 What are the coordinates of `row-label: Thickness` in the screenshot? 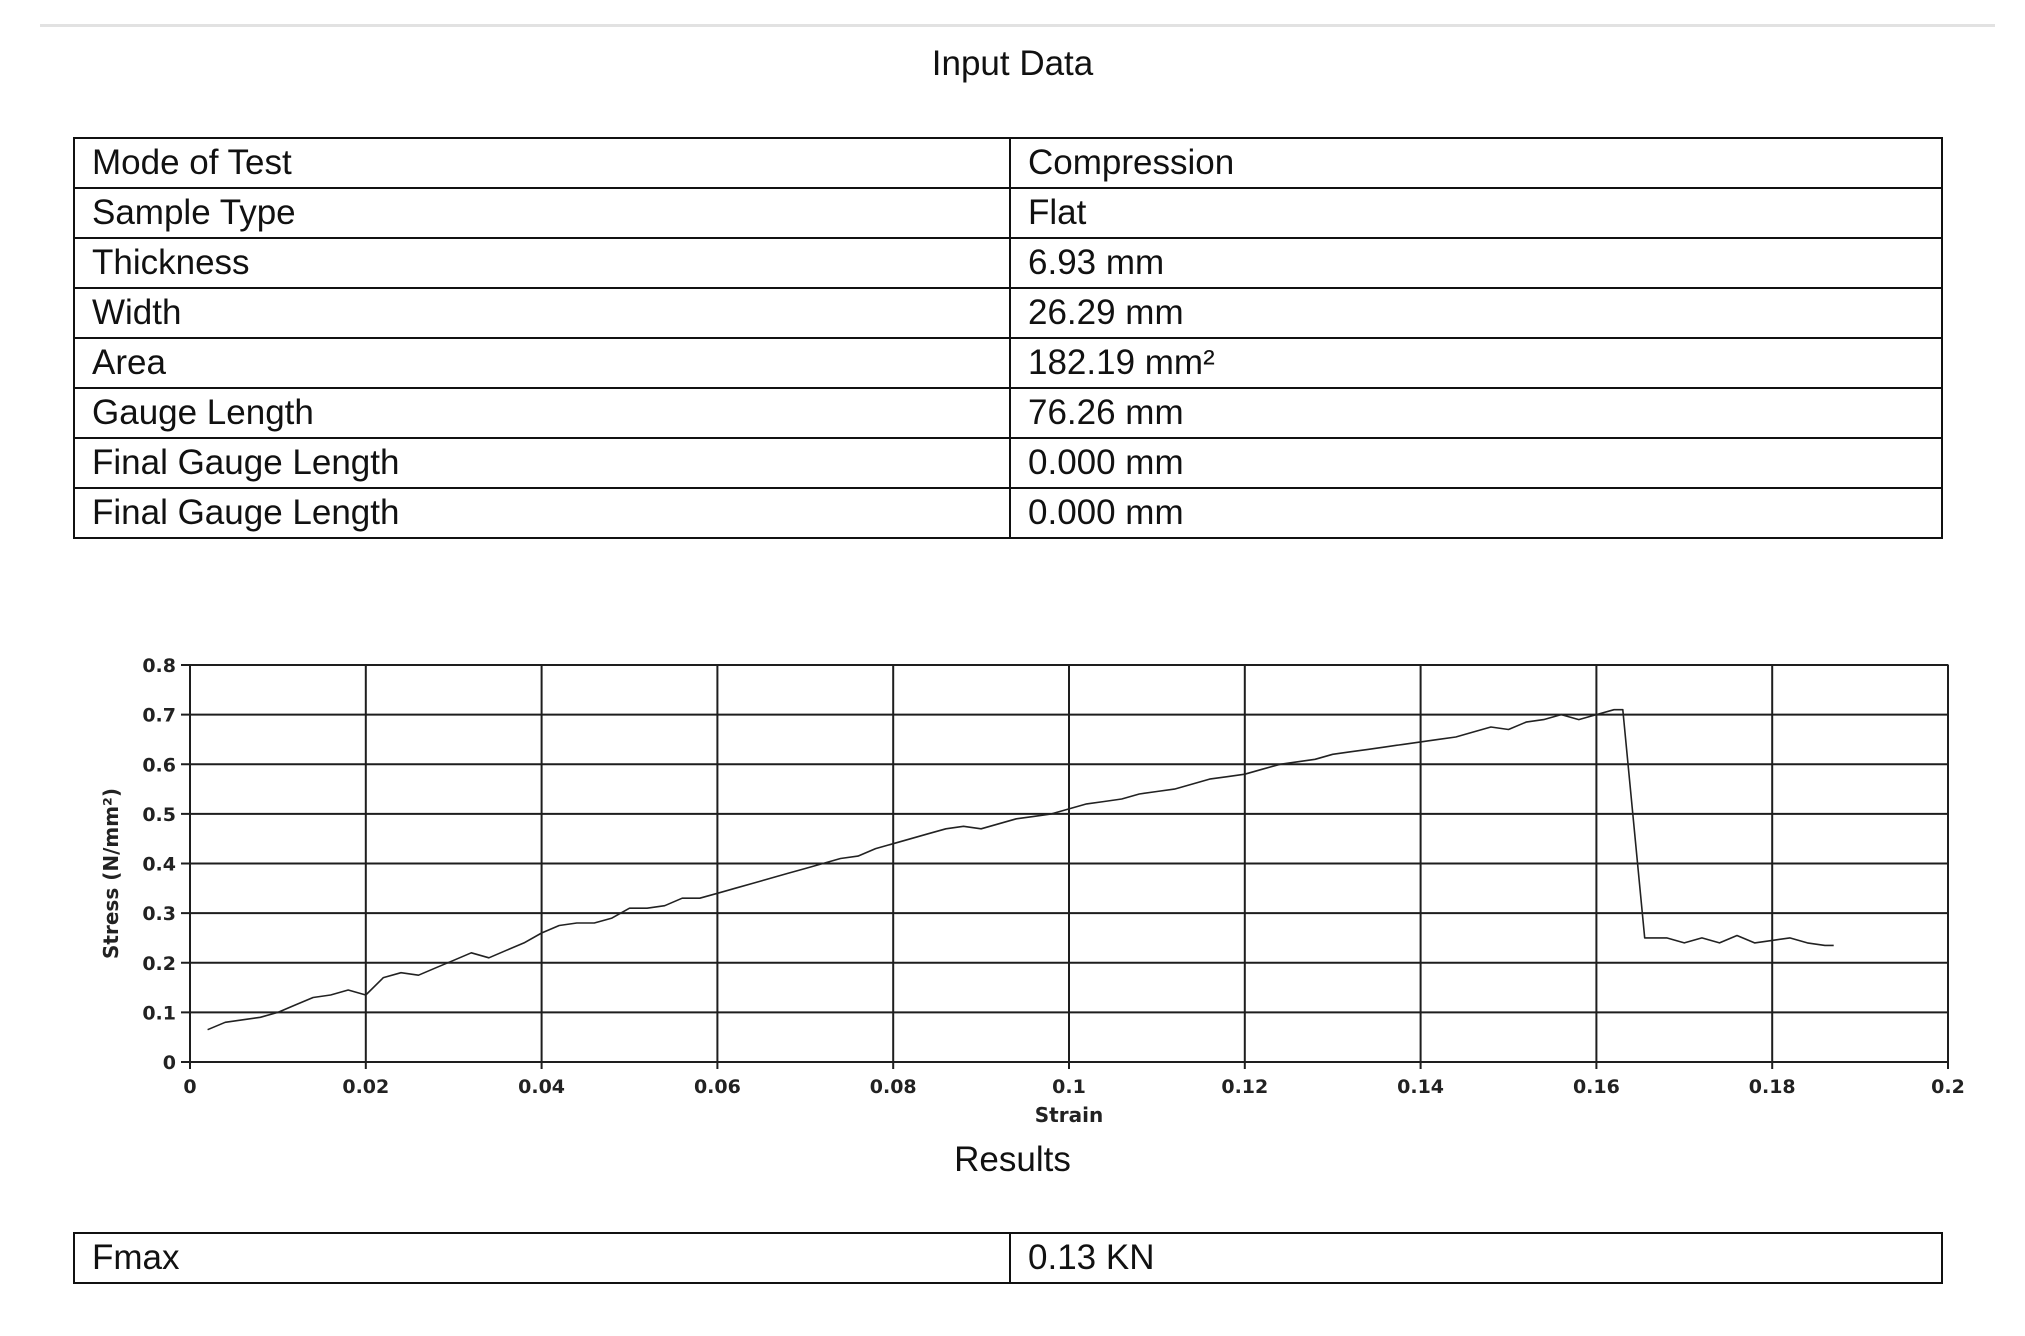 It's located at (542, 263).